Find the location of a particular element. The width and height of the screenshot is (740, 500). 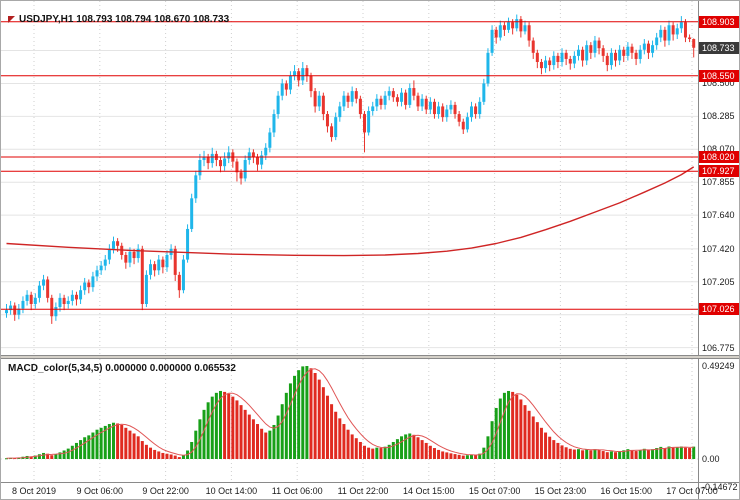

macd-current-values: 0.000000 0.000000 0.065532 is located at coordinates (170, 368).